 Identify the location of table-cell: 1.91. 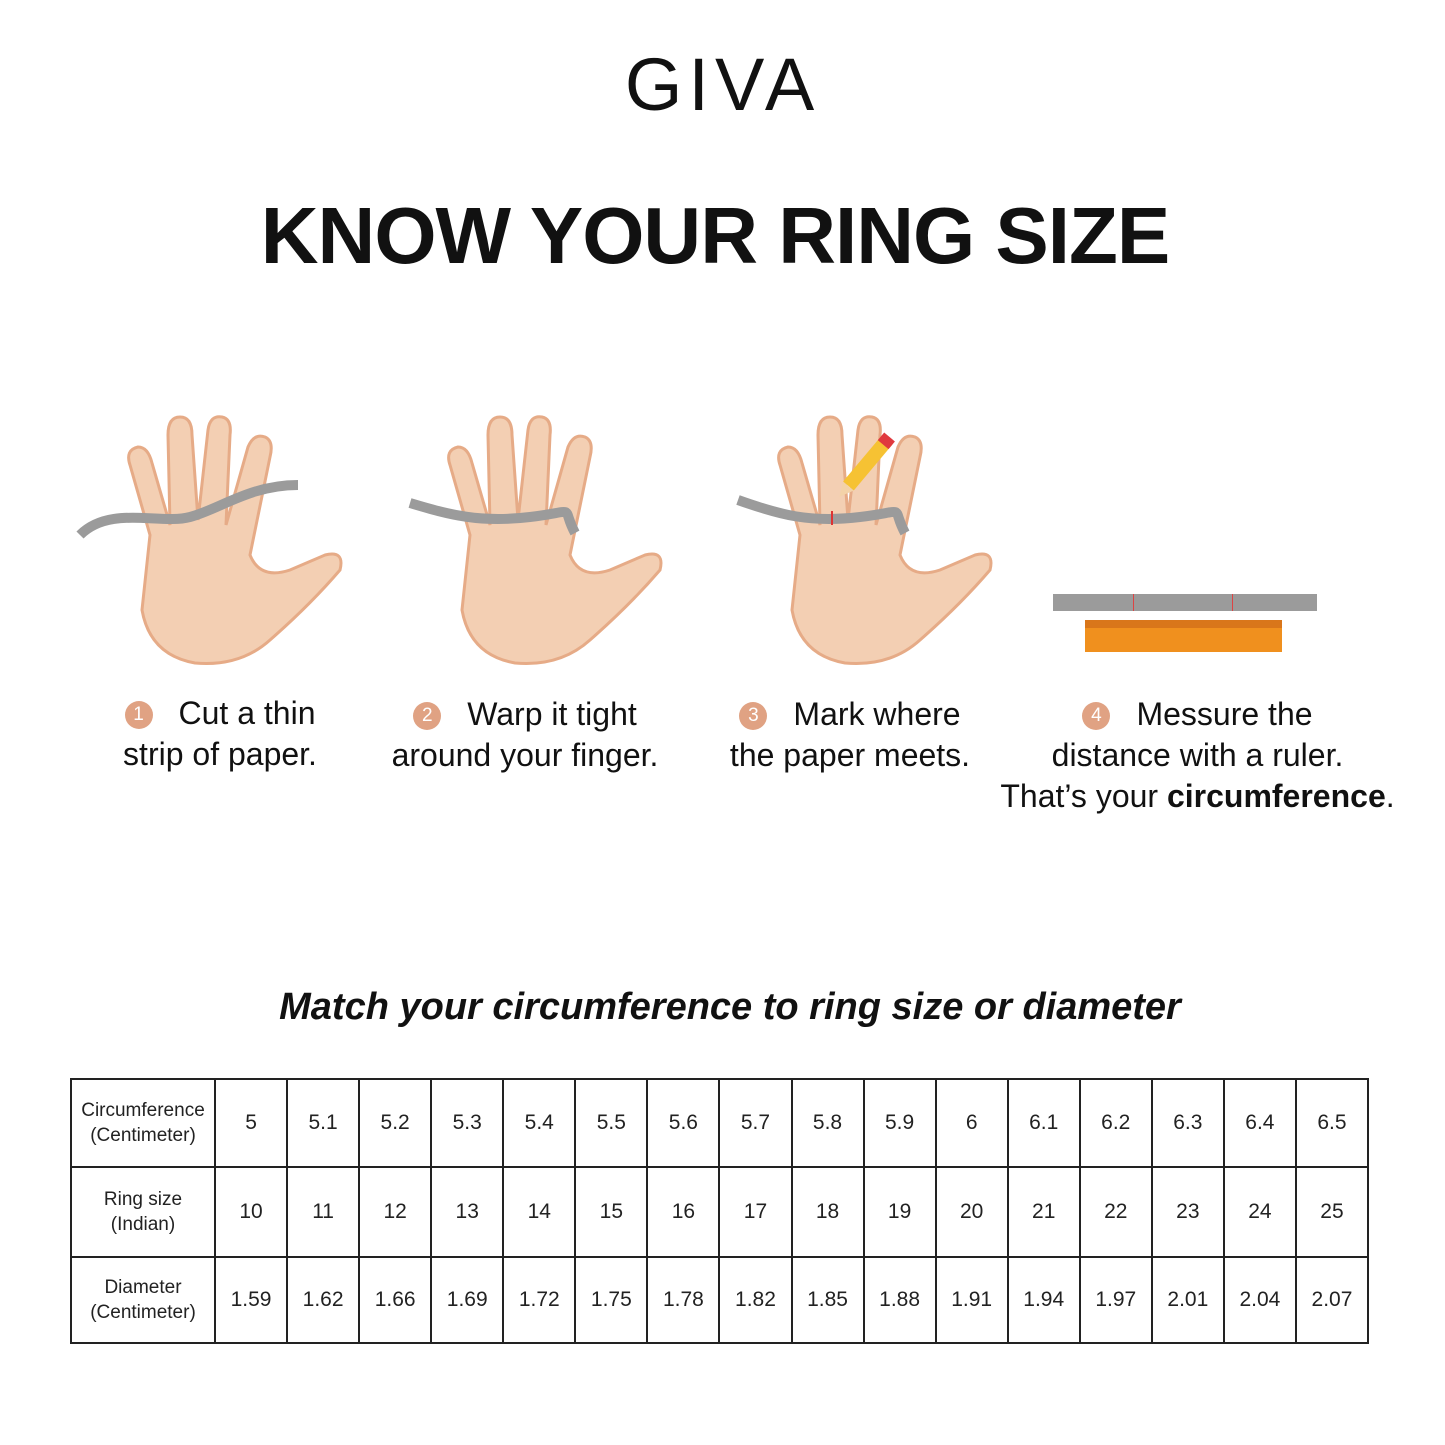
(971, 1300).